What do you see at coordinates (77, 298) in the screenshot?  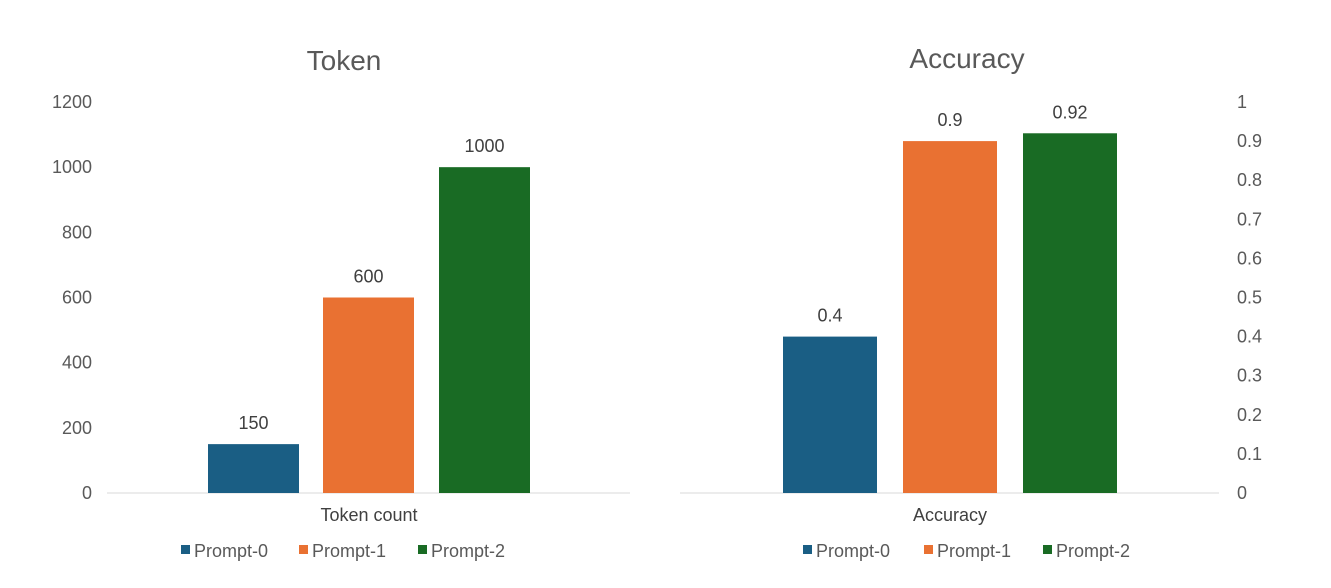 I see `y-tick-label: 600` at bounding box center [77, 298].